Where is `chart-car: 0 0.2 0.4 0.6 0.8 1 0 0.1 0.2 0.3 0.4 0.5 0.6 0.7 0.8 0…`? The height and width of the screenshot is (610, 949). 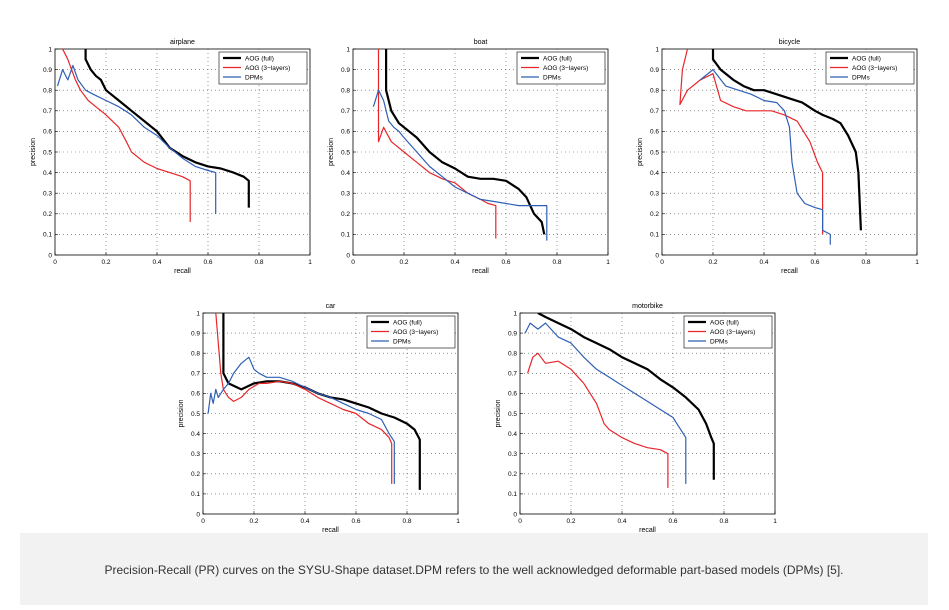 chart-car: 0 0.2 0.4 0.6 0.8 1 0 0.1 0.2 0.3 0.4 0.5 0.6 0.7 0.8 0… is located at coordinates (319, 418).